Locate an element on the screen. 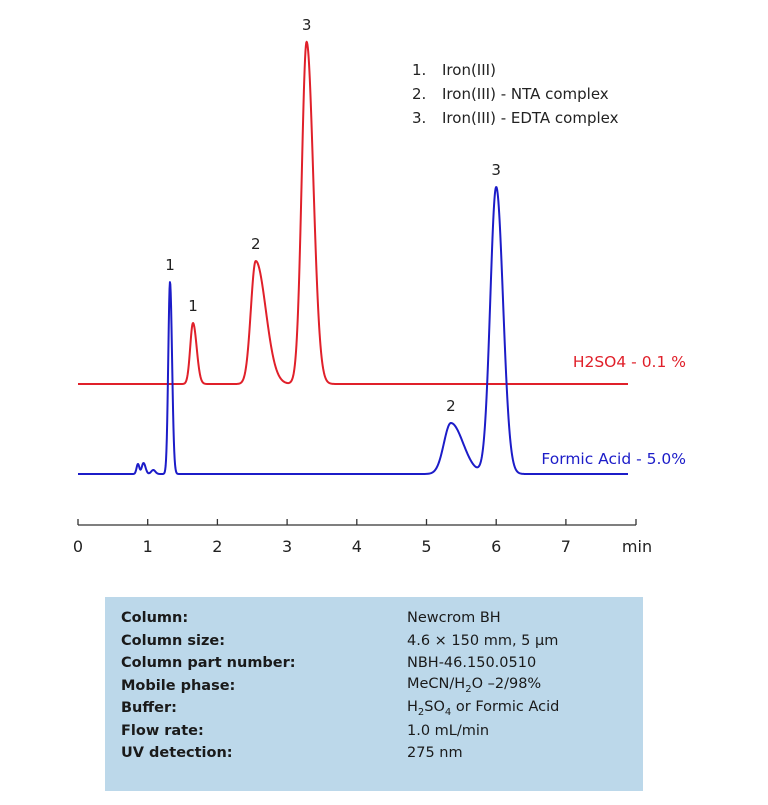 The height and width of the screenshot is (805, 768). condition-value: MeCN/H2O –2/98% is located at coordinates (474, 686).